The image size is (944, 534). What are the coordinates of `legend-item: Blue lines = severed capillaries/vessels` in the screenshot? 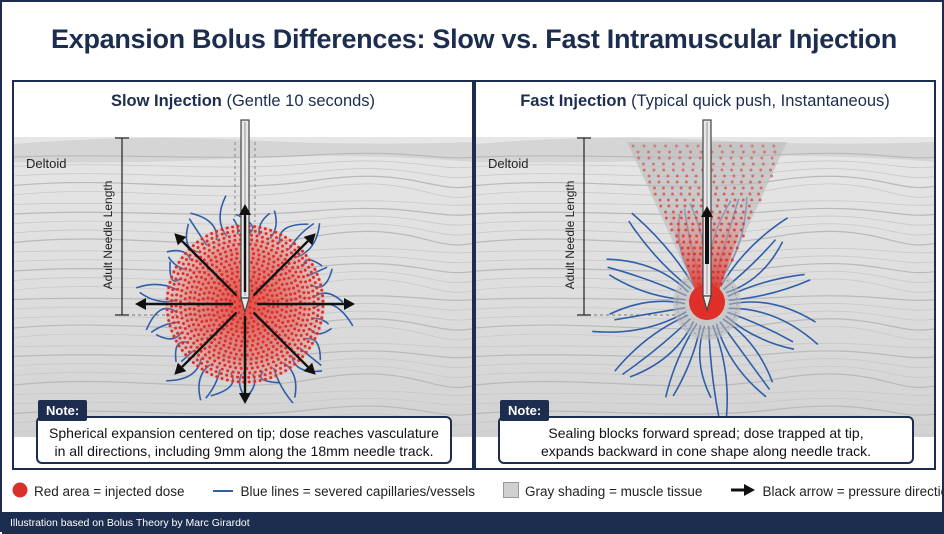 It's located at (343, 491).